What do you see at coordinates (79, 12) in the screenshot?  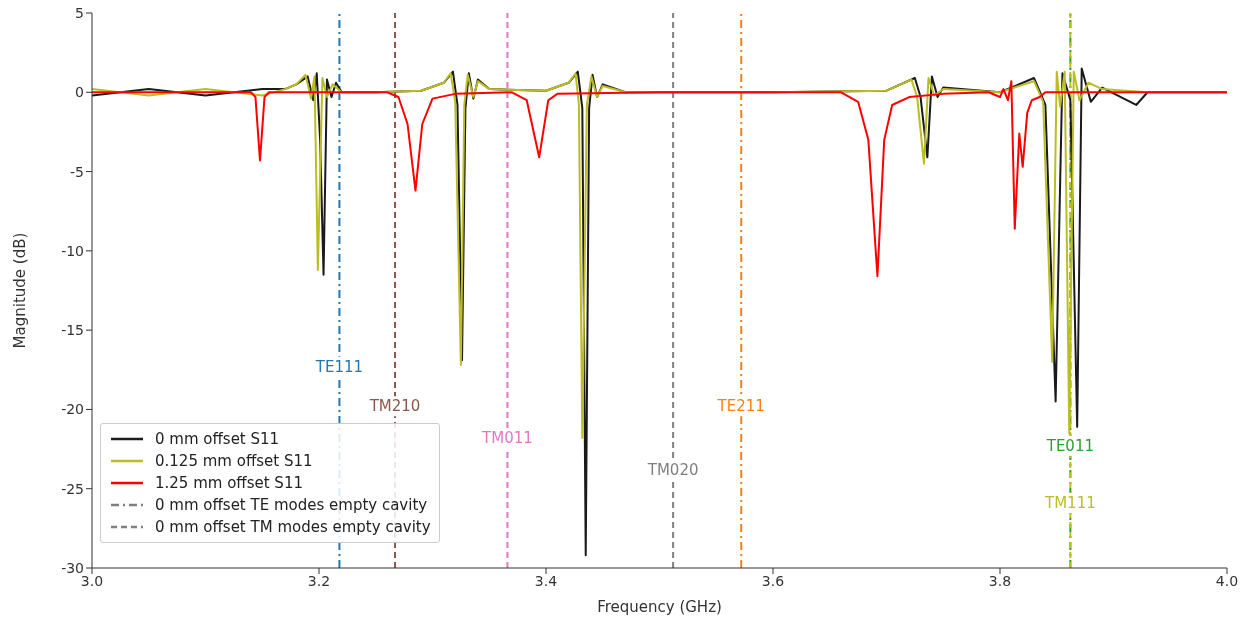 I see `y-tick-label: 5` at bounding box center [79, 12].